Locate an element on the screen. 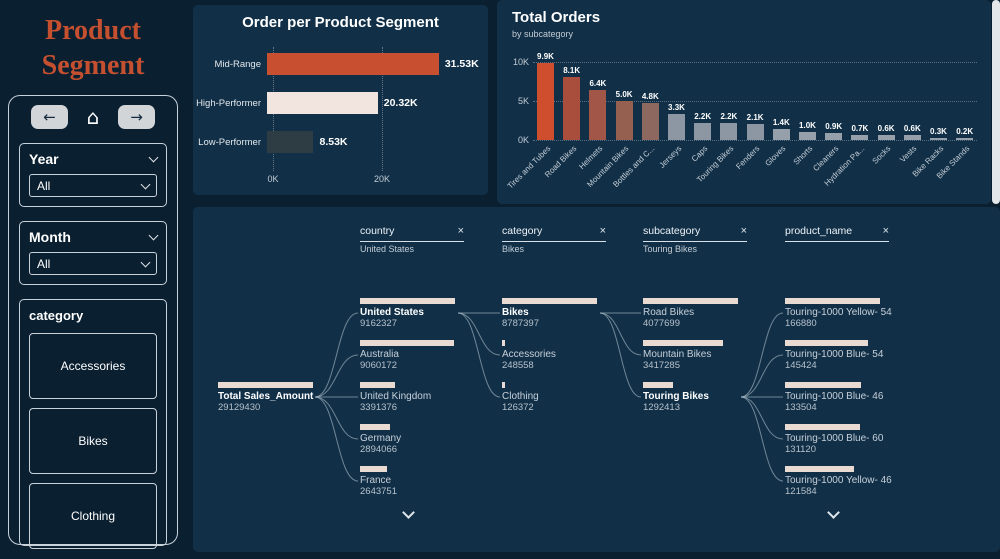 This screenshot has width=1000, height=559. bar-road-bikes is located at coordinates (572, 108).